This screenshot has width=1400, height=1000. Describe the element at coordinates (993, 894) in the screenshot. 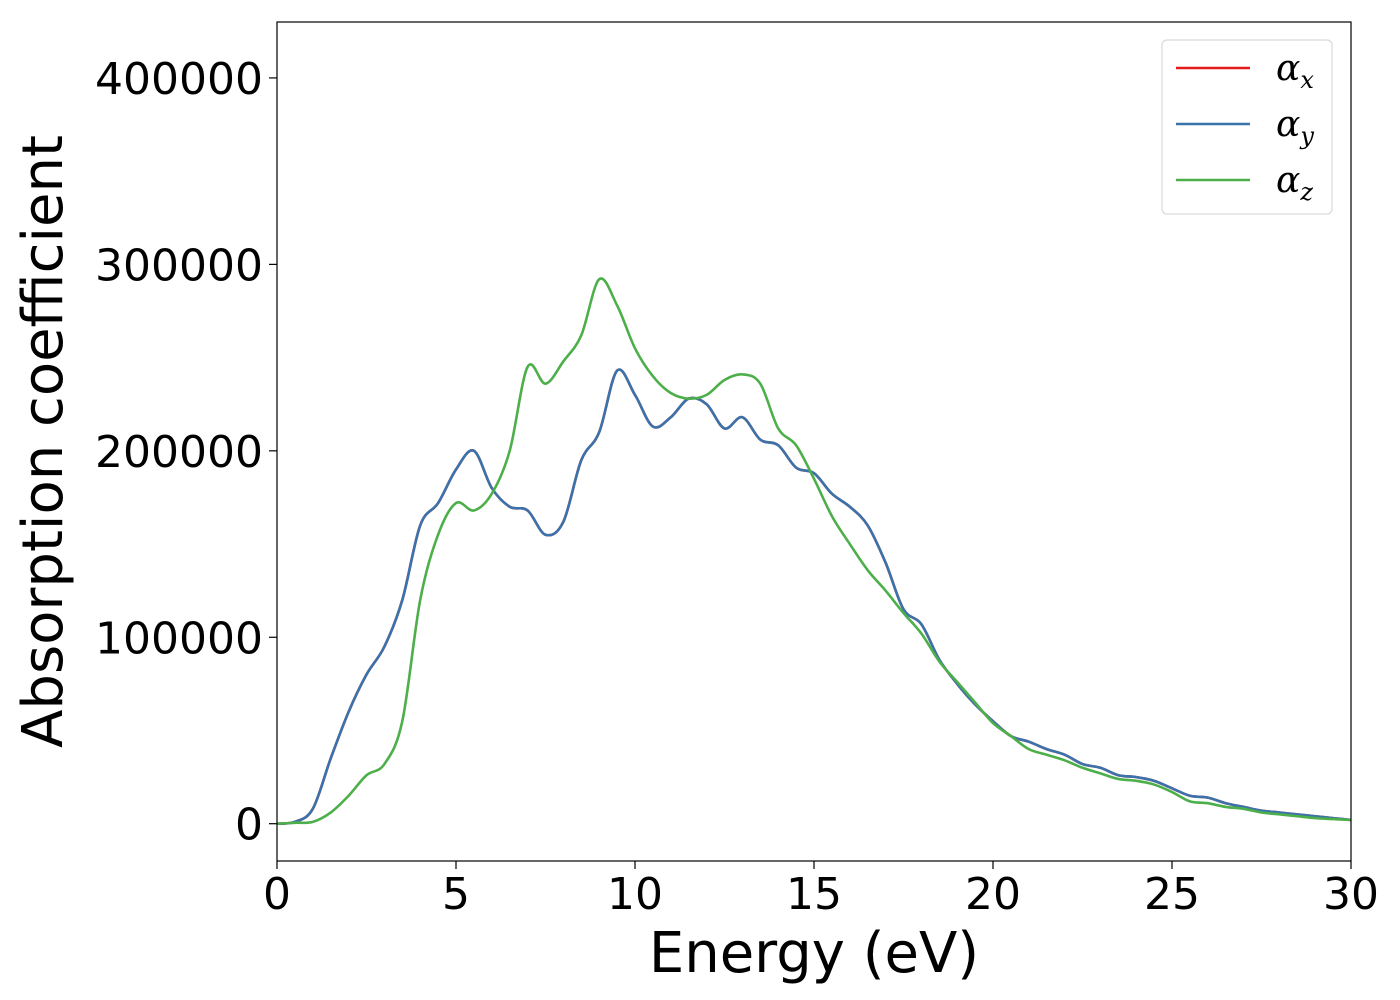

I see `x-tick-label: 20` at that location.